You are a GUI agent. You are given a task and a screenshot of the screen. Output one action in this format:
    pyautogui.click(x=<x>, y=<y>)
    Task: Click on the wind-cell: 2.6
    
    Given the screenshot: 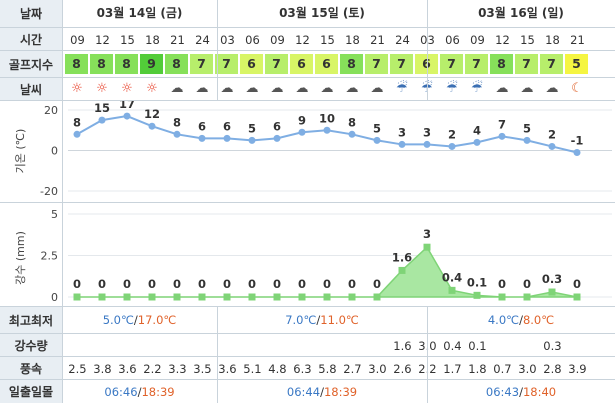 What is the action you would take?
    pyautogui.click(x=402, y=369)
    